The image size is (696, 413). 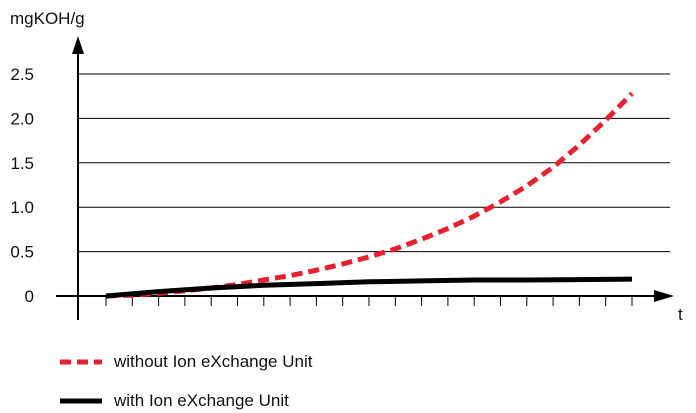 I want to click on y-tick-label: 0.5, so click(x=22, y=252).